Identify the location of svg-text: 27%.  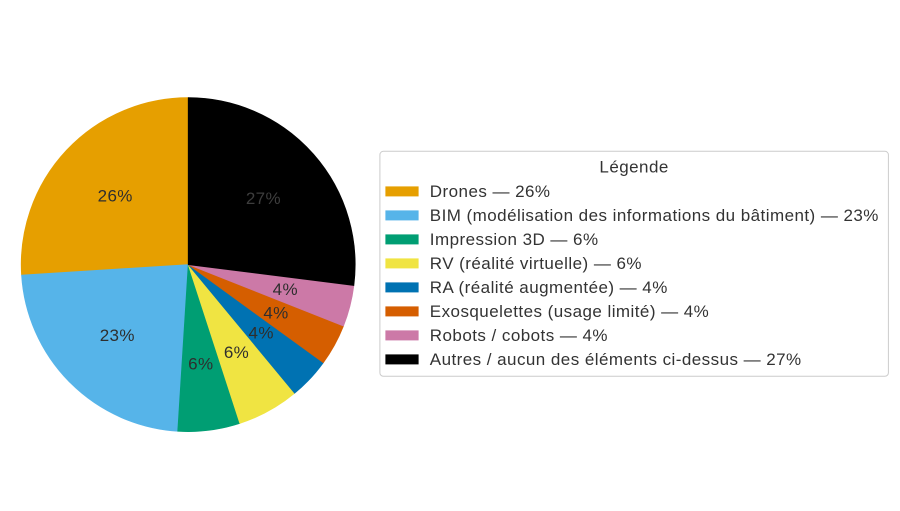
(263, 198).